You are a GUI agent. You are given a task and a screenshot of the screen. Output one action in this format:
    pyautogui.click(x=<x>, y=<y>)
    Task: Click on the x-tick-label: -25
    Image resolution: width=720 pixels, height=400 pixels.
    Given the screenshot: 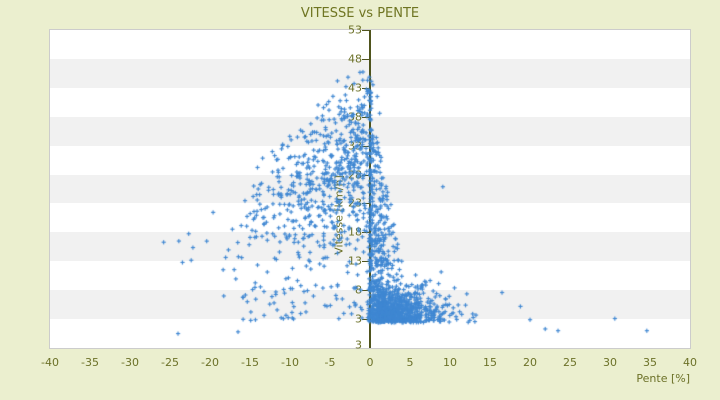 What is the action you would take?
    pyautogui.click(x=170, y=362)
    